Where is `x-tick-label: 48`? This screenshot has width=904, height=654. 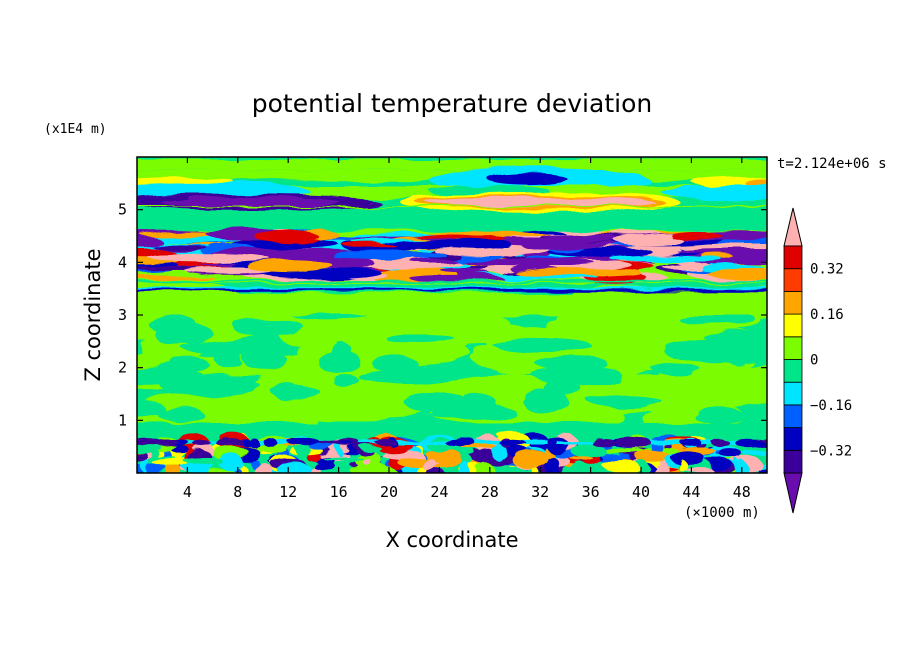
x-tick-label: 48 is located at coordinates (742, 492).